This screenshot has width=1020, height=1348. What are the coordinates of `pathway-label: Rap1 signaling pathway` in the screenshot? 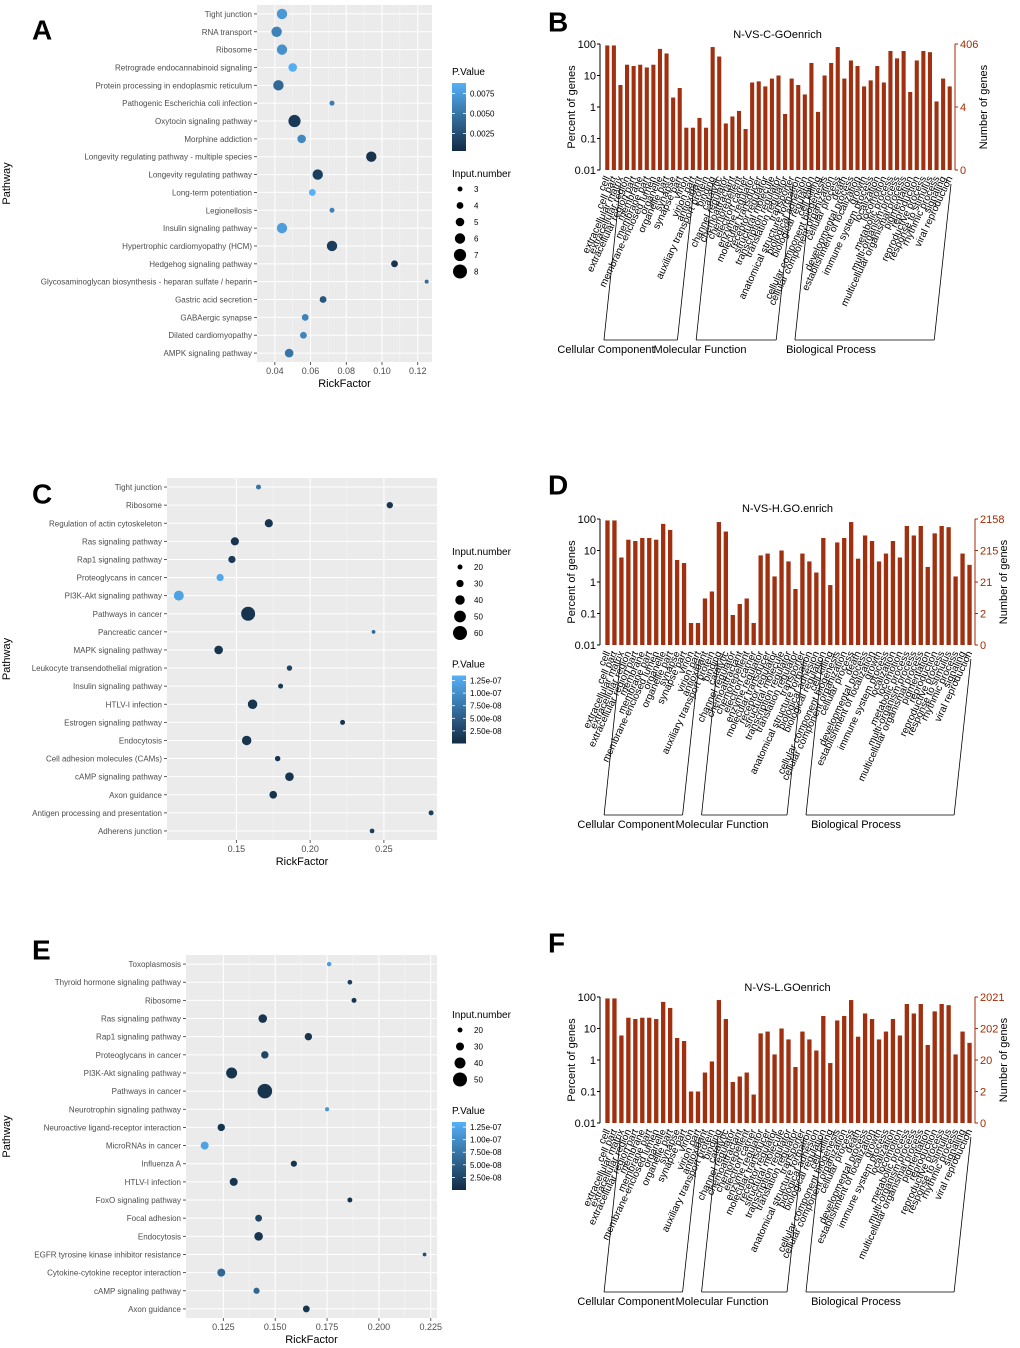 It's located at (138, 1037).